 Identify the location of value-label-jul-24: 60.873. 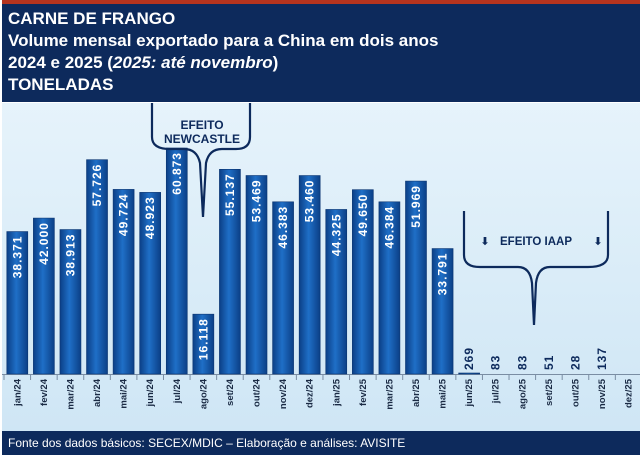
(177, 173).